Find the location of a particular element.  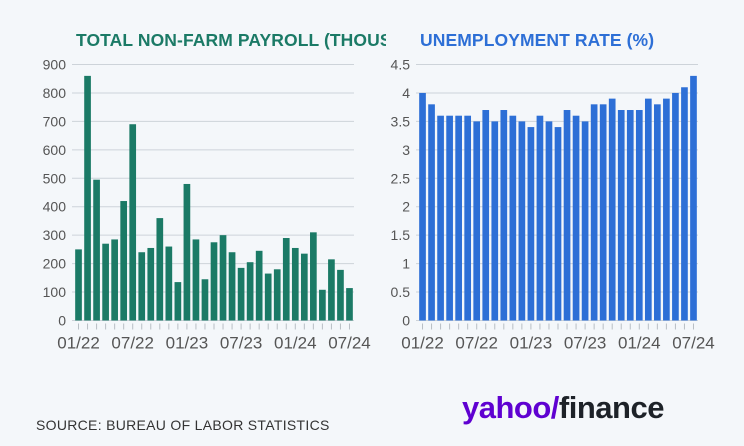

y-tick-label: 0.5 is located at coordinates (401, 292).